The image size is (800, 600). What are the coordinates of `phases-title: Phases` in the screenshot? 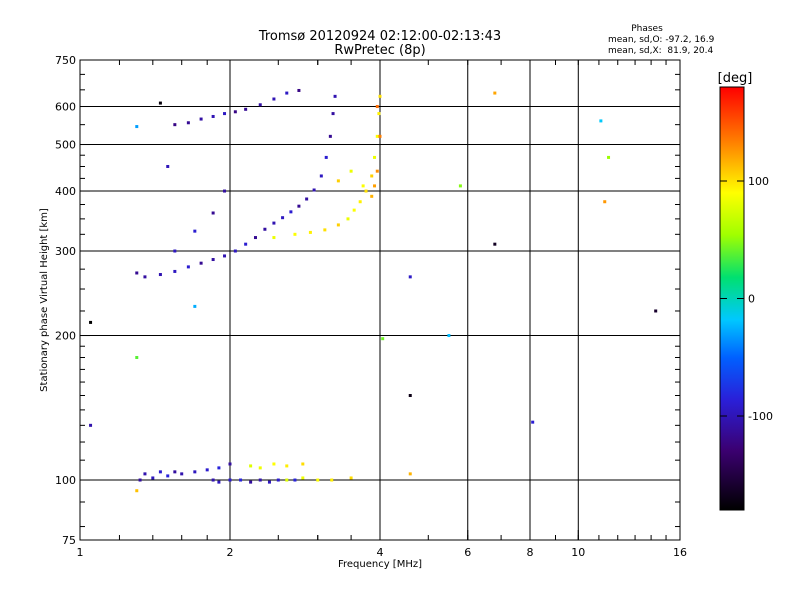 It's located at (647, 29).